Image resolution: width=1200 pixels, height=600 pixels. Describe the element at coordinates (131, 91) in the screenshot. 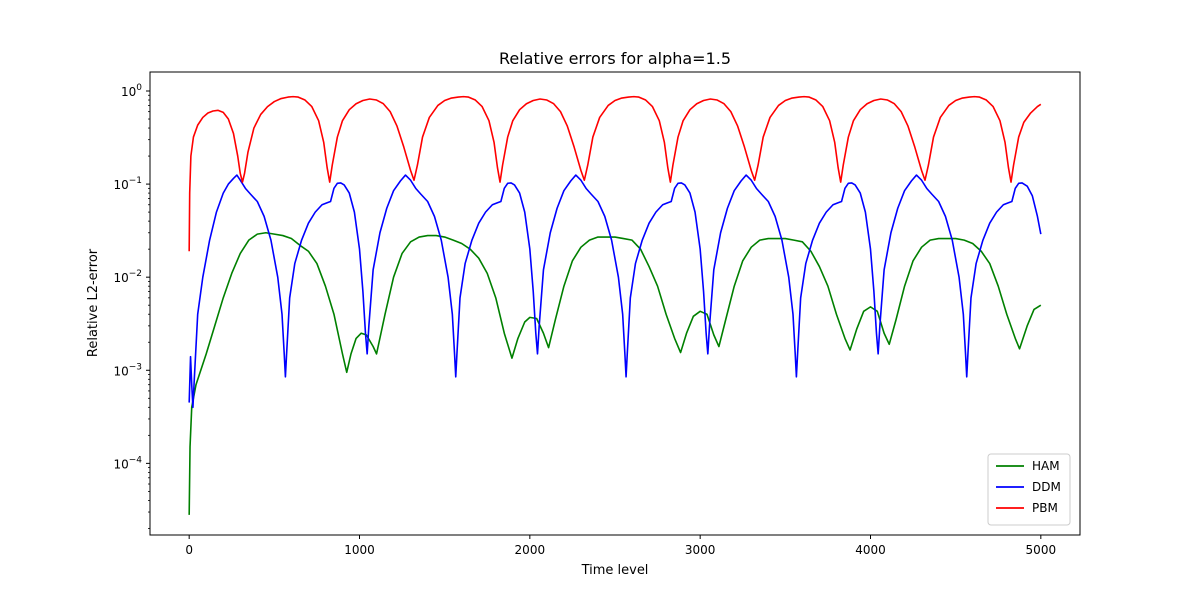

I see `y-tick-label: 10⁰` at that location.